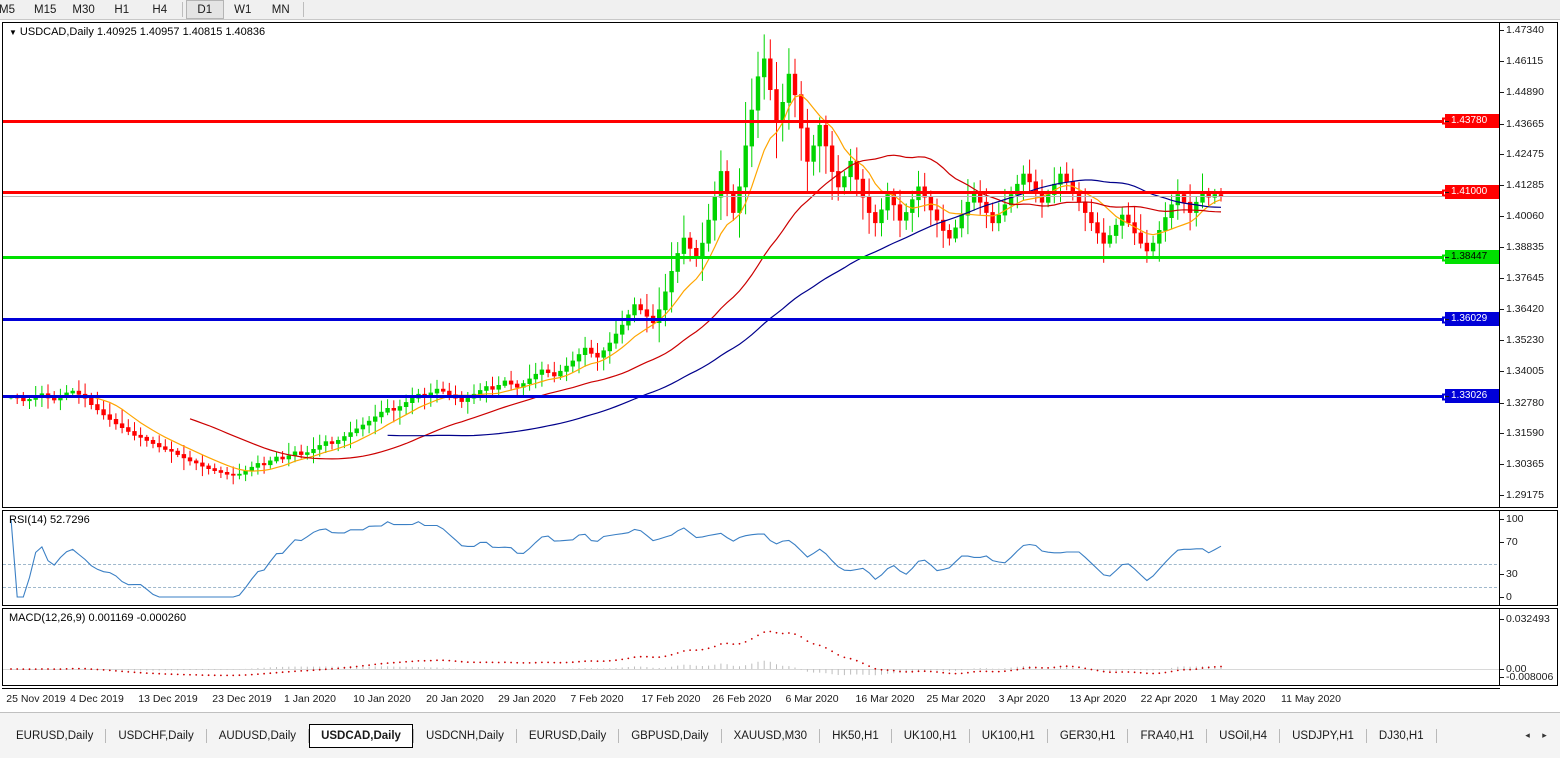  Describe the element at coordinates (723, 197) in the screenshot. I see `bid-price-line` at that location.